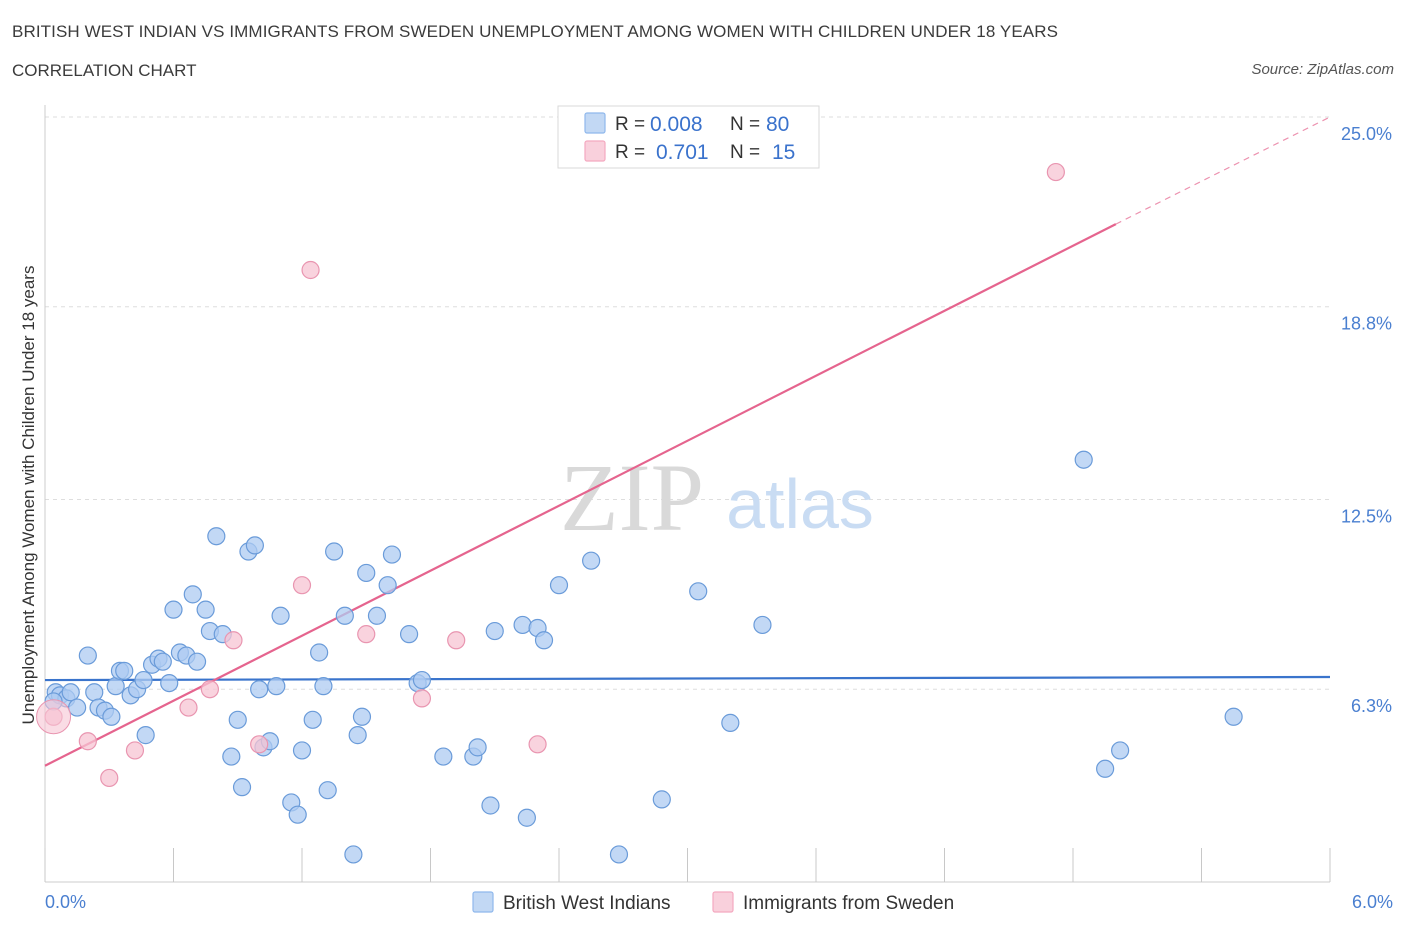 The height and width of the screenshot is (930, 1406). Describe the element at coordinates (104, 70) in the screenshot. I see `chart-subtitle: CORRELATION CHART` at that location.